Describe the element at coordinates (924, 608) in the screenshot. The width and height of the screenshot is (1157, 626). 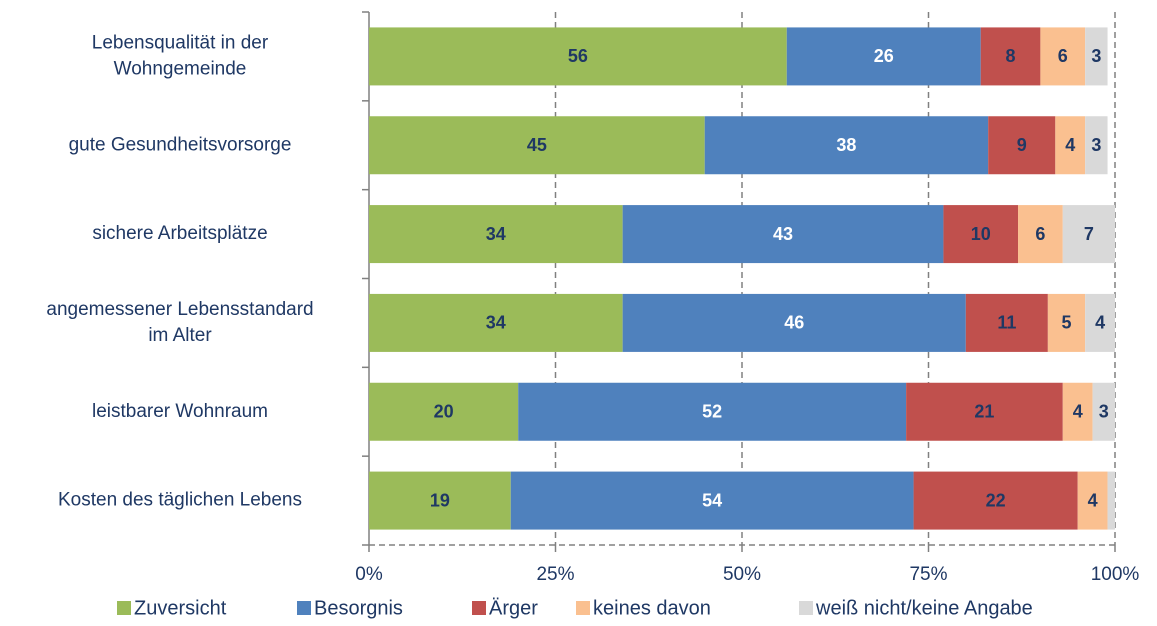
I see `legend-label: weiß nicht/keine Angabe` at that location.